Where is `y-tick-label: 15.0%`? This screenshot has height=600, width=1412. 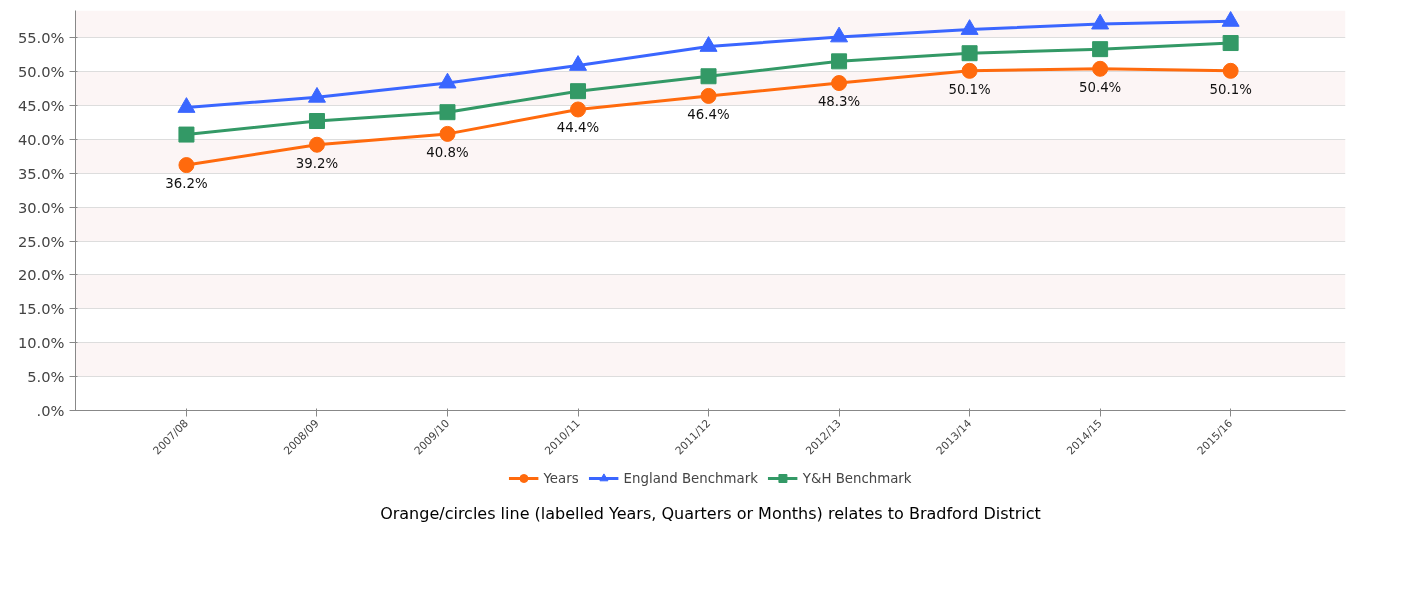
y-tick-label: 15.0% is located at coordinates (41, 309).